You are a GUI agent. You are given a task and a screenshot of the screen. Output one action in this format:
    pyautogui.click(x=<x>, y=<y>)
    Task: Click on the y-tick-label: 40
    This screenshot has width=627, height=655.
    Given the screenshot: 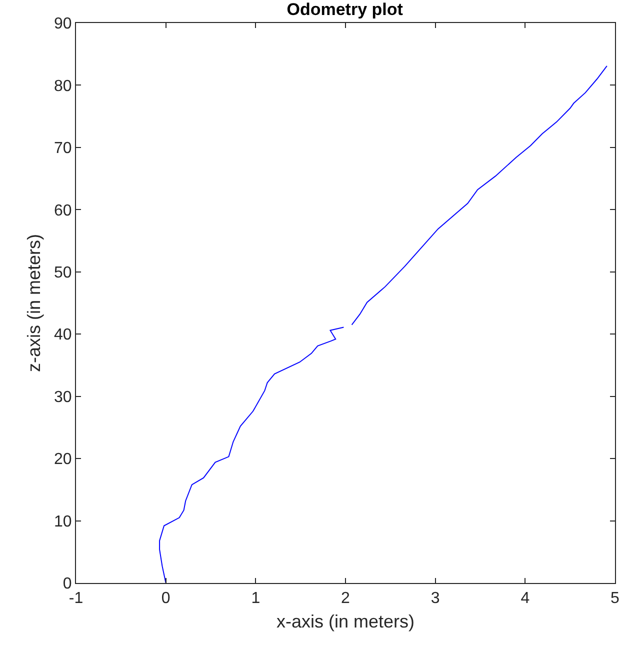 What is the action you would take?
    pyautogui.click(x=63, y=335)
    